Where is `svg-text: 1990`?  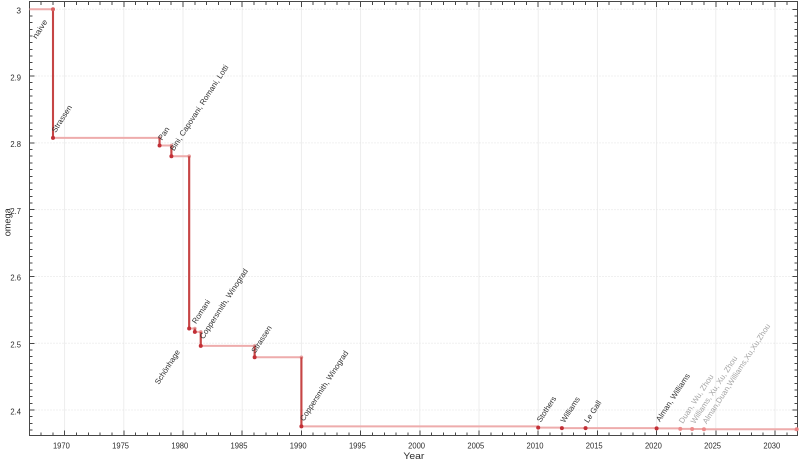
svg-text: 1990 is located at coordinates (298, 446).